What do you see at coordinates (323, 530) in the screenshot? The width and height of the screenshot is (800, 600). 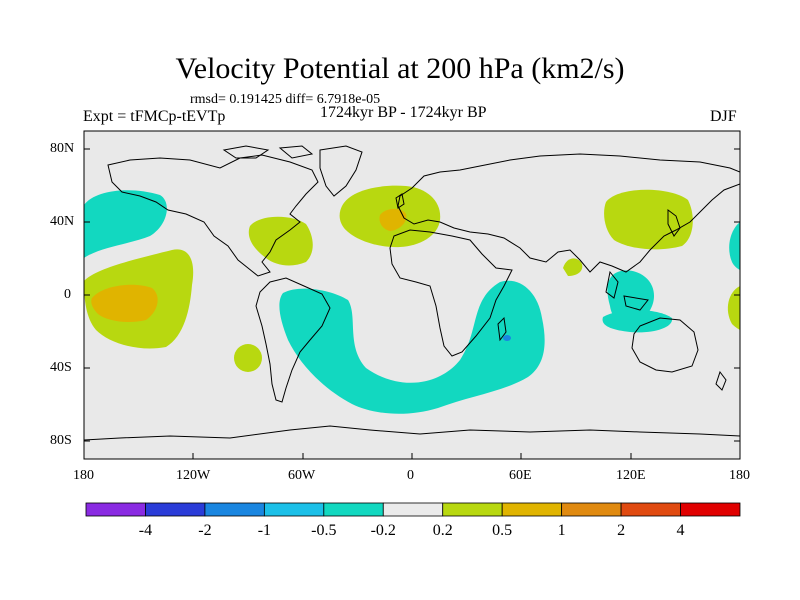 I see `colorbar-label: -0.5` at bounding box center [323, 530].